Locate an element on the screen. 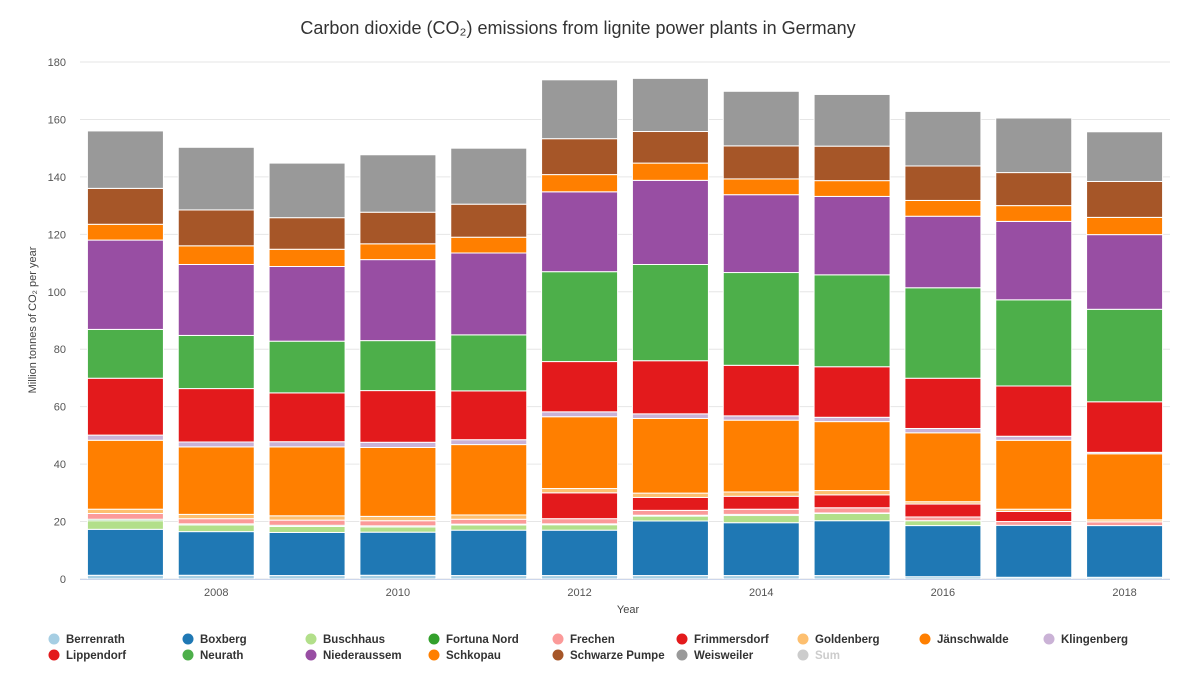  legend-item-frimmersdorf: Frimmersdorf is located at coordinates (722, 640).